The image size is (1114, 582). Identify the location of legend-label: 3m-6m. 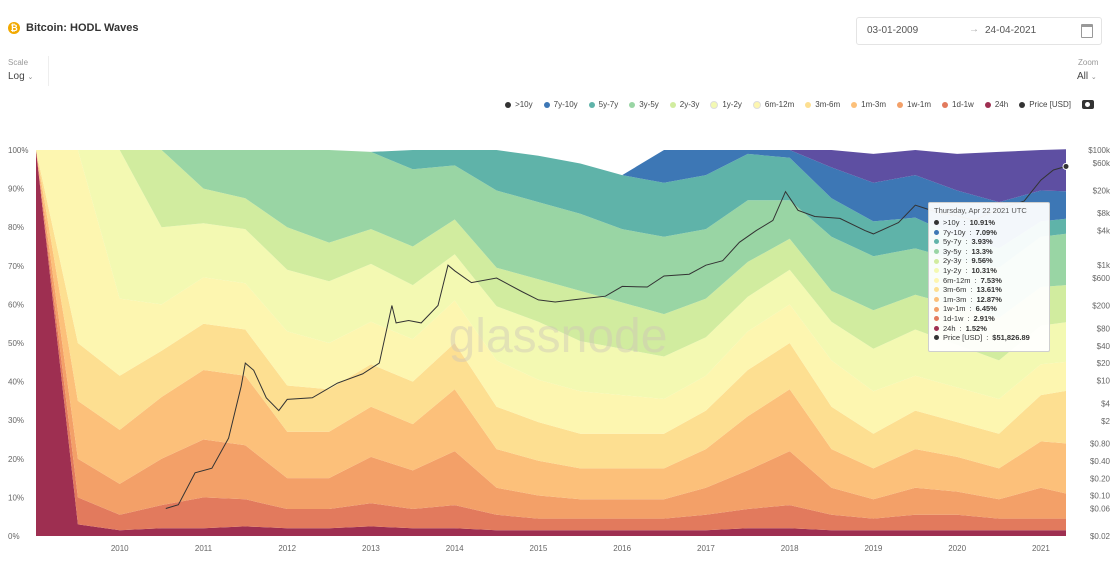
(828, 104).